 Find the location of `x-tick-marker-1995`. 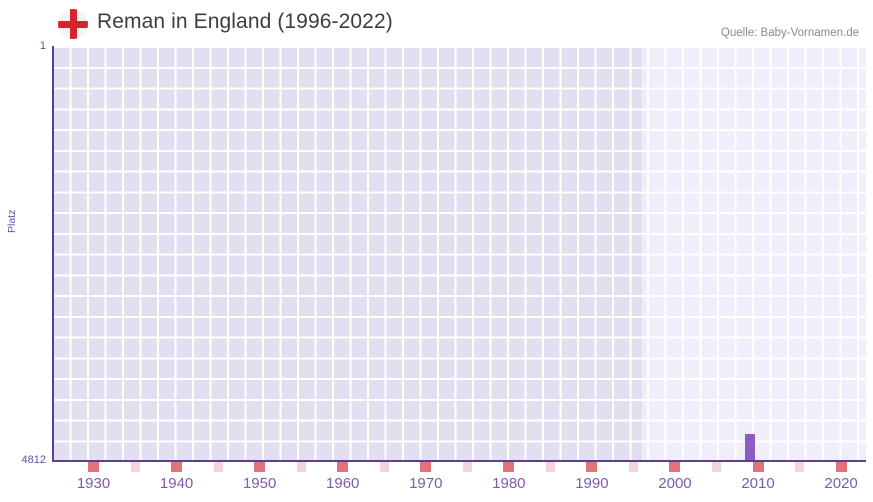

x-tick-marker-1995 is located at coordinates (633, 467).